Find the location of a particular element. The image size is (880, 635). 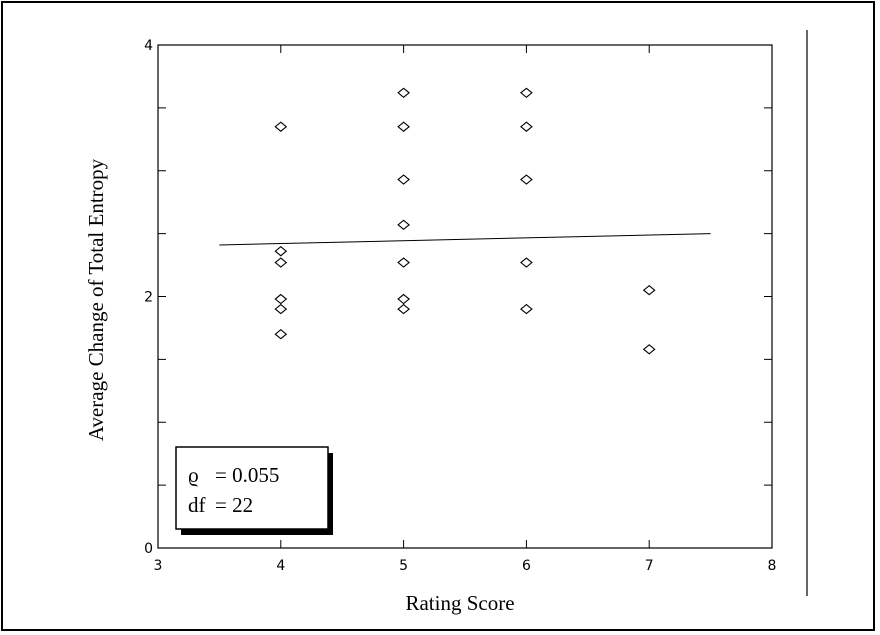

y-tick-label: 2 is located at coordinates (148, 298).